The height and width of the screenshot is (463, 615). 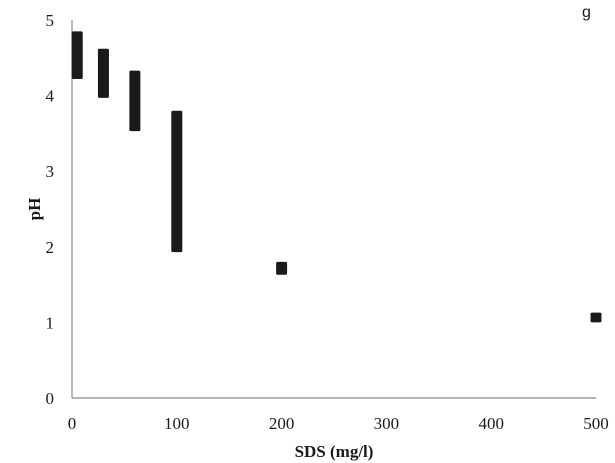 What do you see at coordinates (491, 423) in the screenshot?
I see `x-tick-label: 400` at bounding box center [491, 423].